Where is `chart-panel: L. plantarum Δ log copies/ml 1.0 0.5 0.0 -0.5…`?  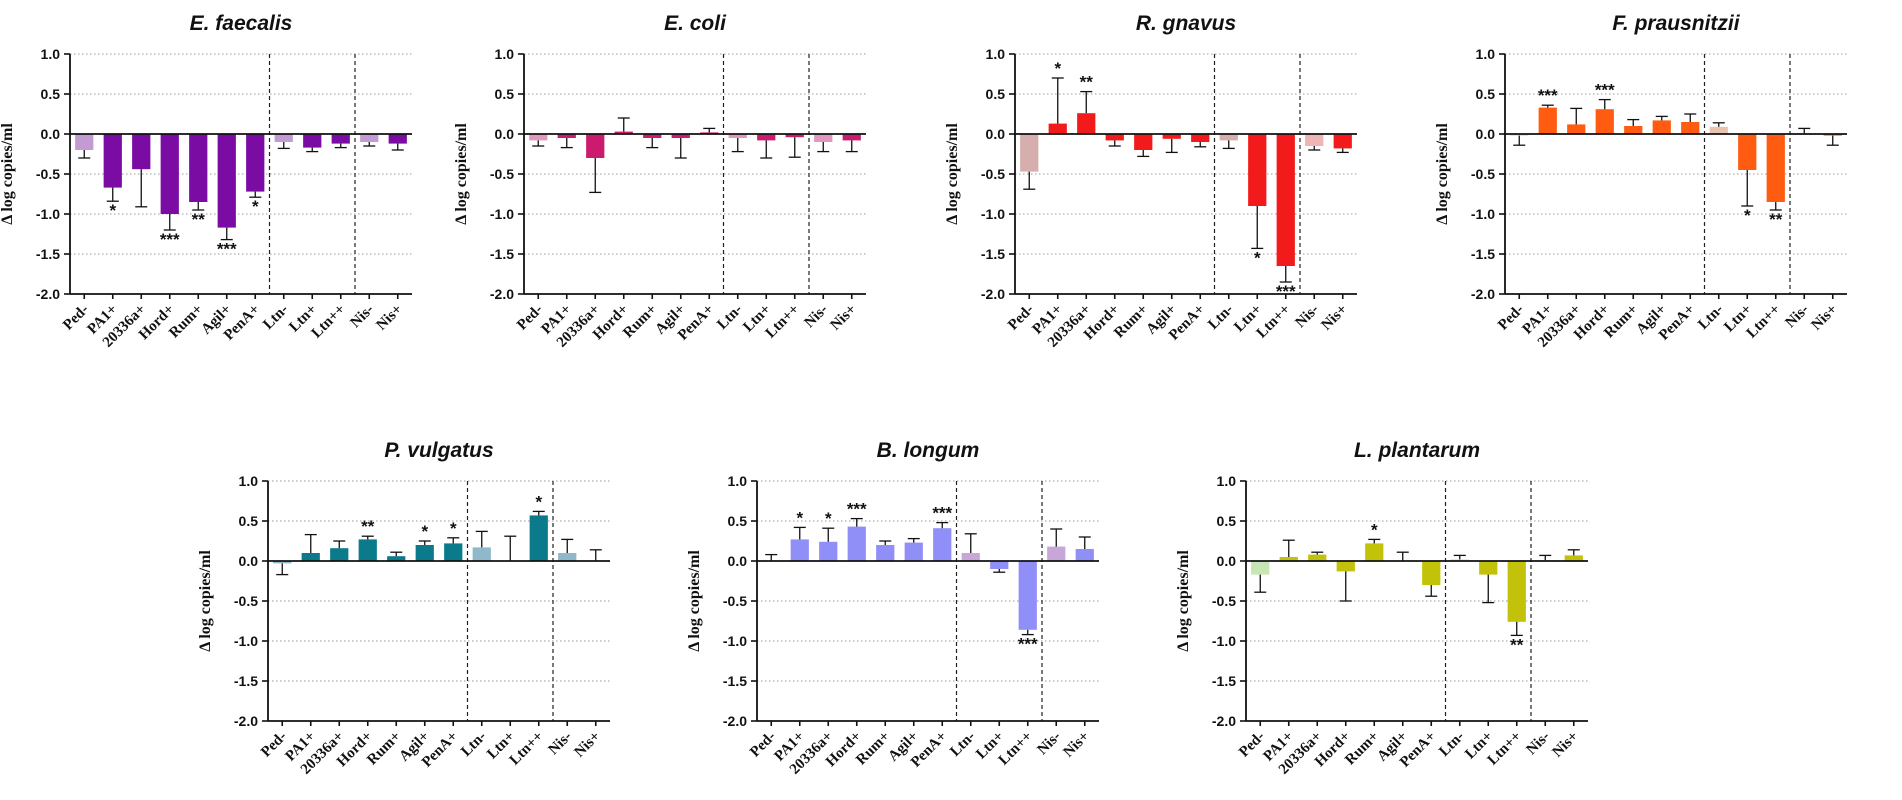 chart-panel: L. plantarum Δ log copies/ml 1.0 0.5 0.0 -0.5… is located at coordinates (1381, 608).